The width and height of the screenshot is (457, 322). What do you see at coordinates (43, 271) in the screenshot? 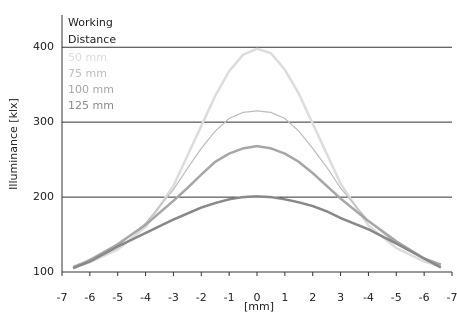
I see `y-tick-label: 100` at bounding box center [43, 271].